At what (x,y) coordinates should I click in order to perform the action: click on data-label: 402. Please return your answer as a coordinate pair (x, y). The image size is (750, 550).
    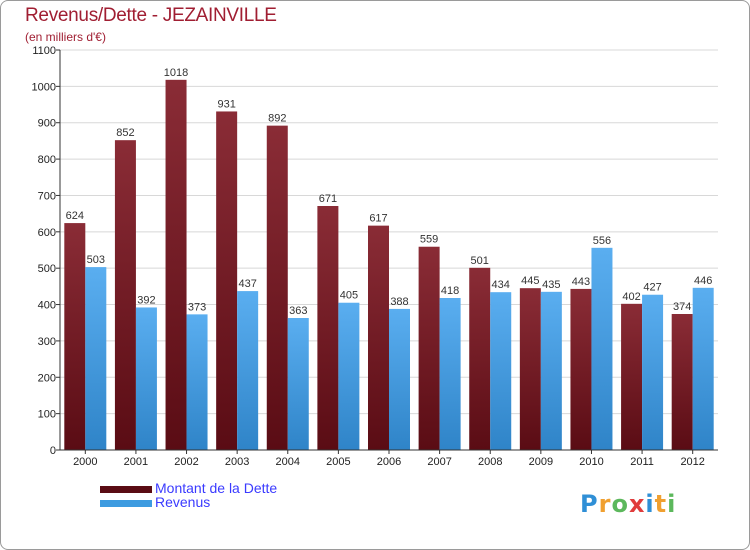
    Looking at the image, I should click on (631, 297).